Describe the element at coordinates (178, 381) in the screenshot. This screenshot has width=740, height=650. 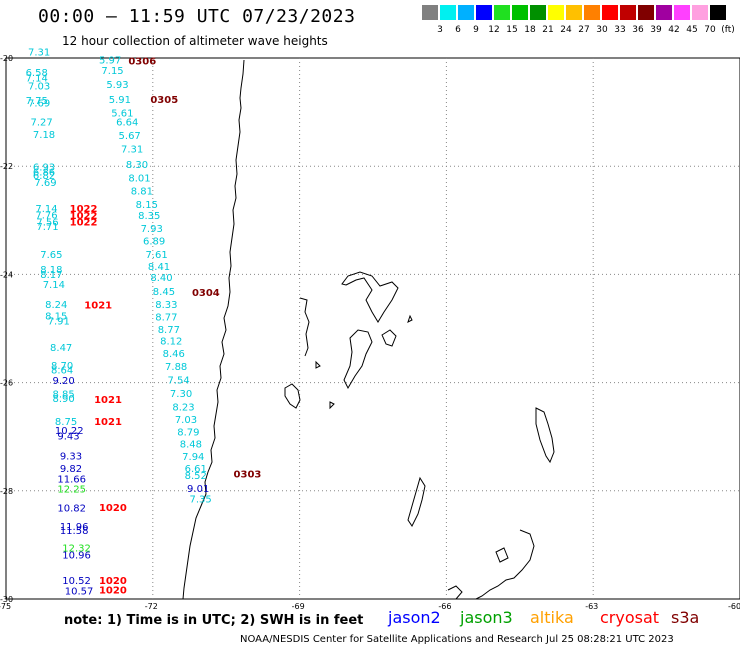
I see `wave-height-value: 7.54` at that location.